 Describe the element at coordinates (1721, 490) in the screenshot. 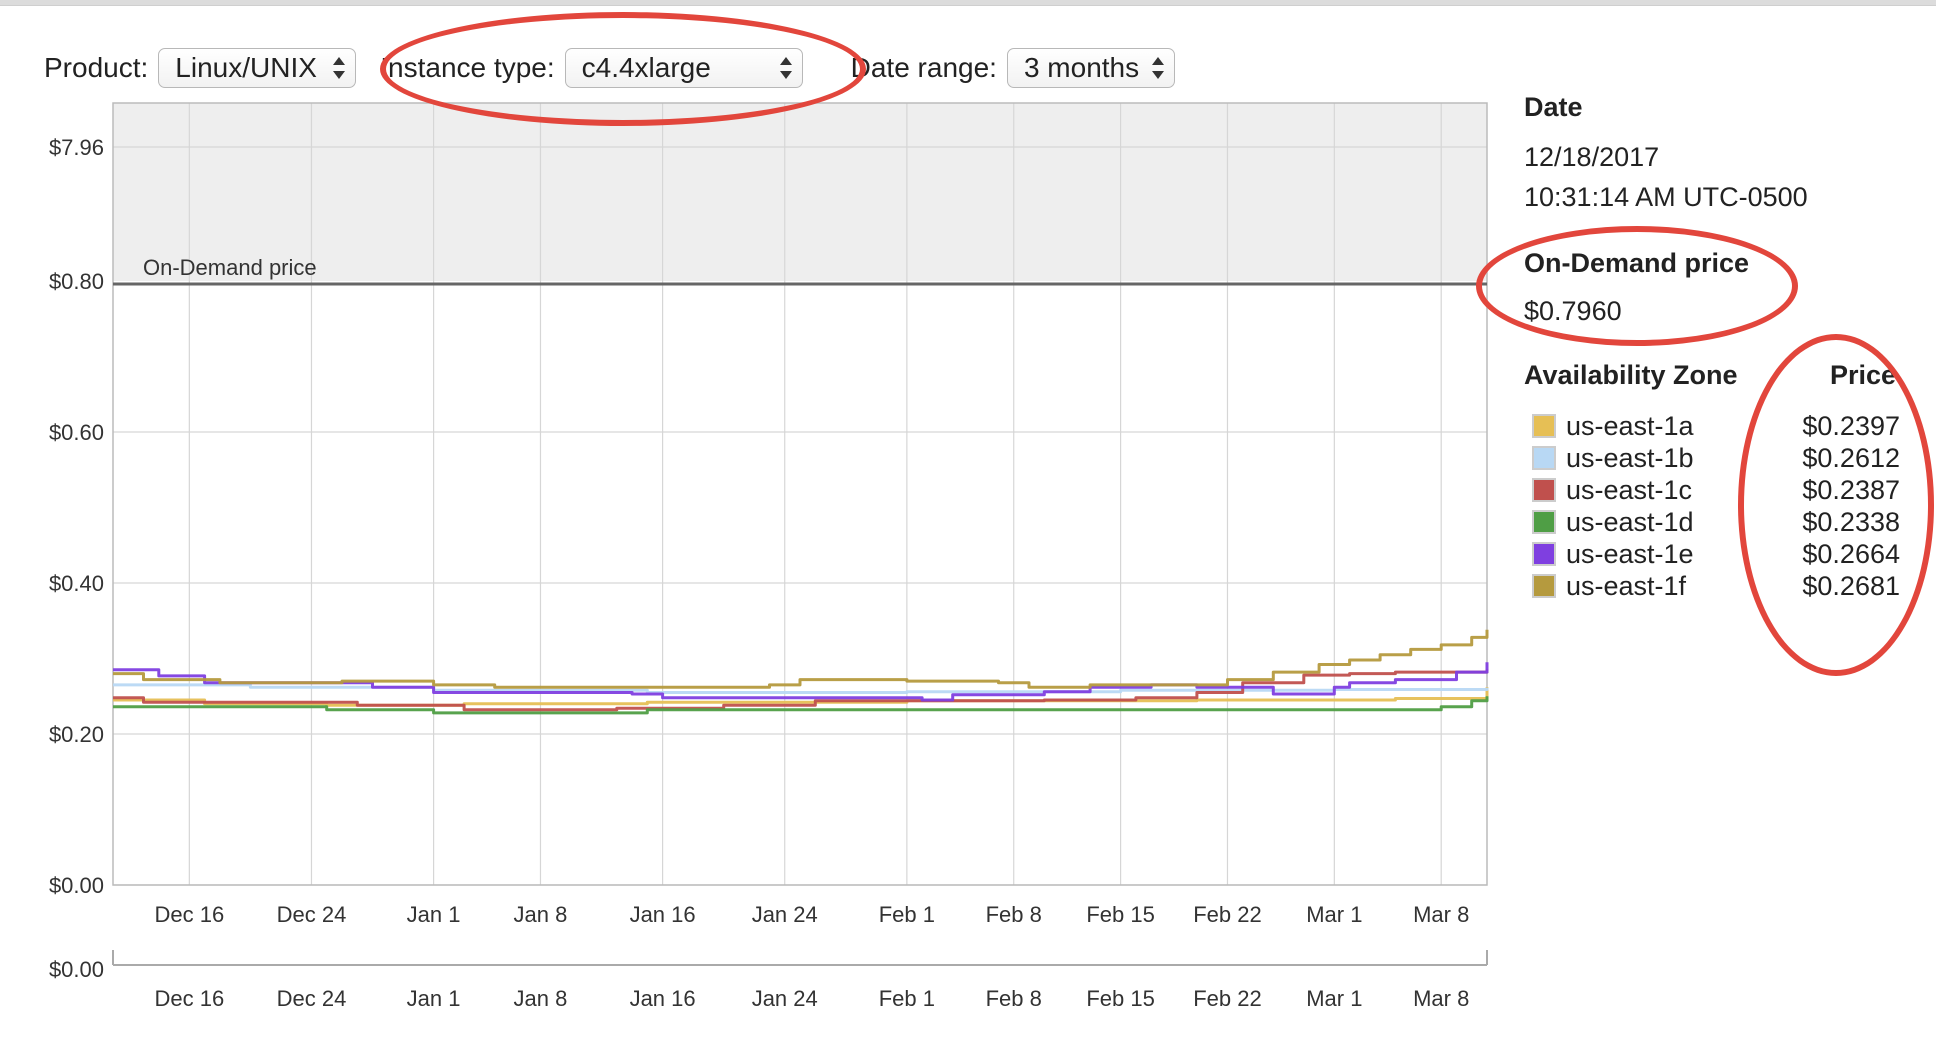

I see `zone-row: us-east-1c $0.2387` at that location.